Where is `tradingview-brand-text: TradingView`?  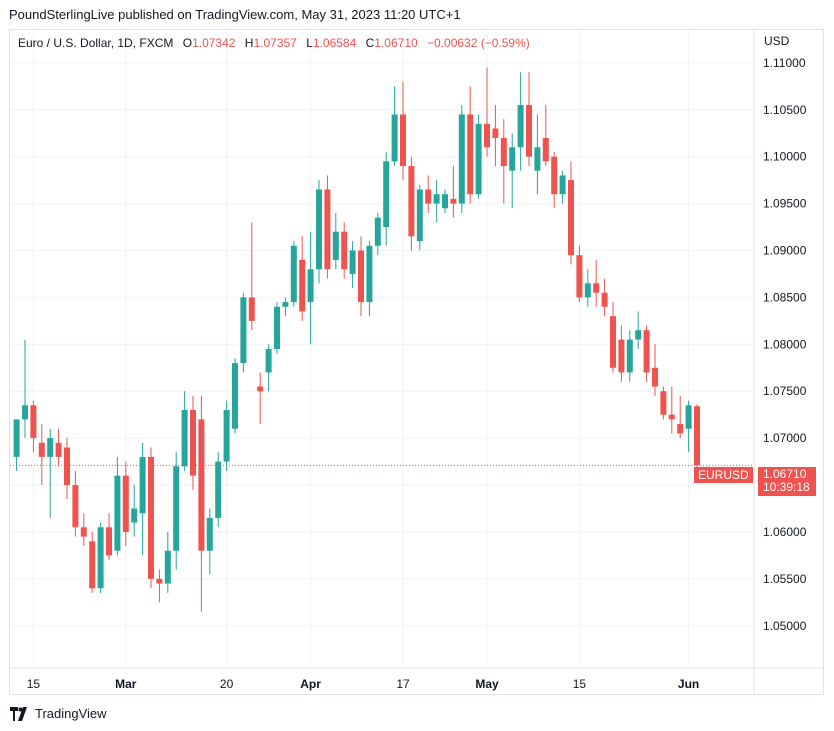 tradingview-brand-text: TradingView is located at coordinates (71, 713).